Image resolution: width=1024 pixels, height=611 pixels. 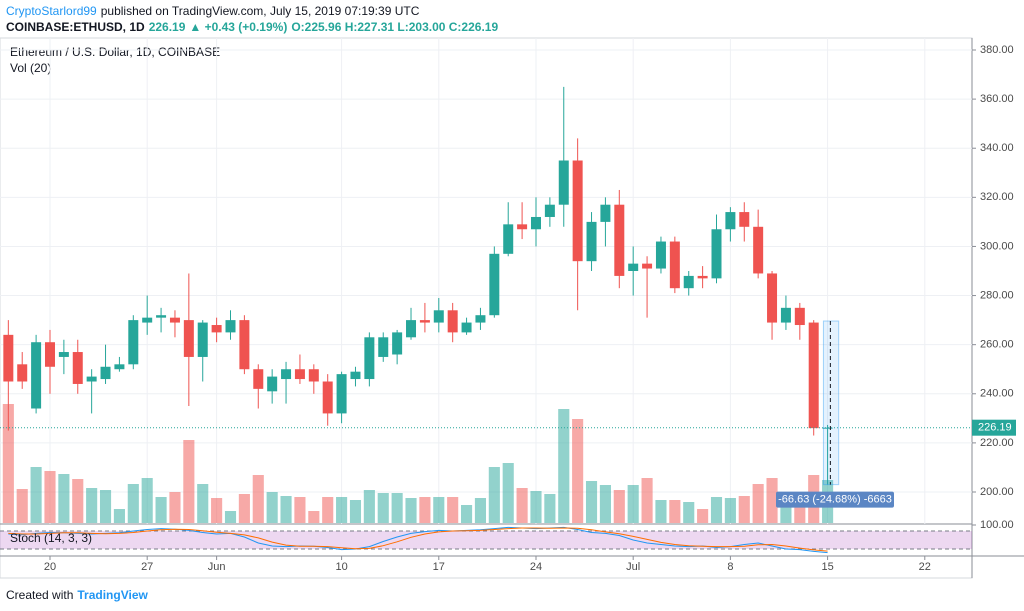 What do you see at coordinates (238, 27) in the screenshot?
I see `change: ▲ +0.43 (+0.19%)` at bounding box center [238, 27].